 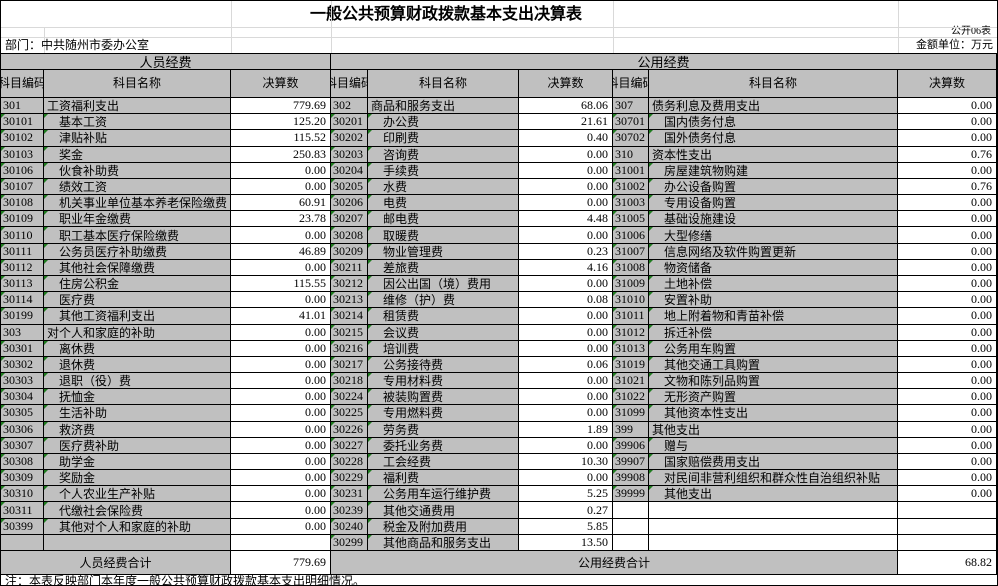 What do you see at coordinates (349, 203) in the screenshot?
I see `cell-code: 30206` at bounding box center [349, 203].